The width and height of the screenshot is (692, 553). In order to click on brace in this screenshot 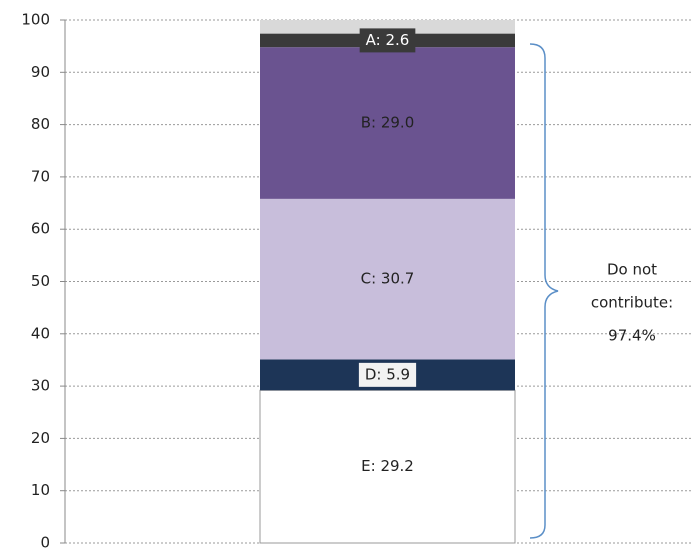, I will do `click(544, 291)`.